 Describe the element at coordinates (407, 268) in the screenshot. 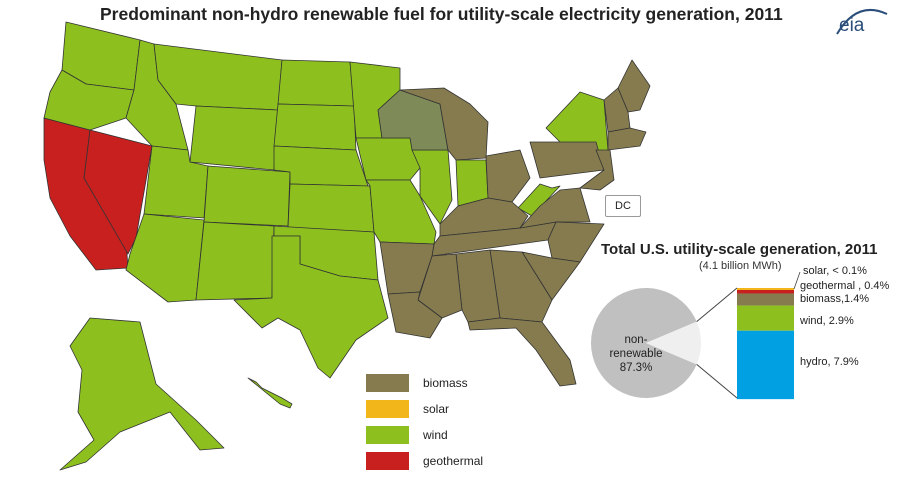

I see `state-arkansas` at that location.